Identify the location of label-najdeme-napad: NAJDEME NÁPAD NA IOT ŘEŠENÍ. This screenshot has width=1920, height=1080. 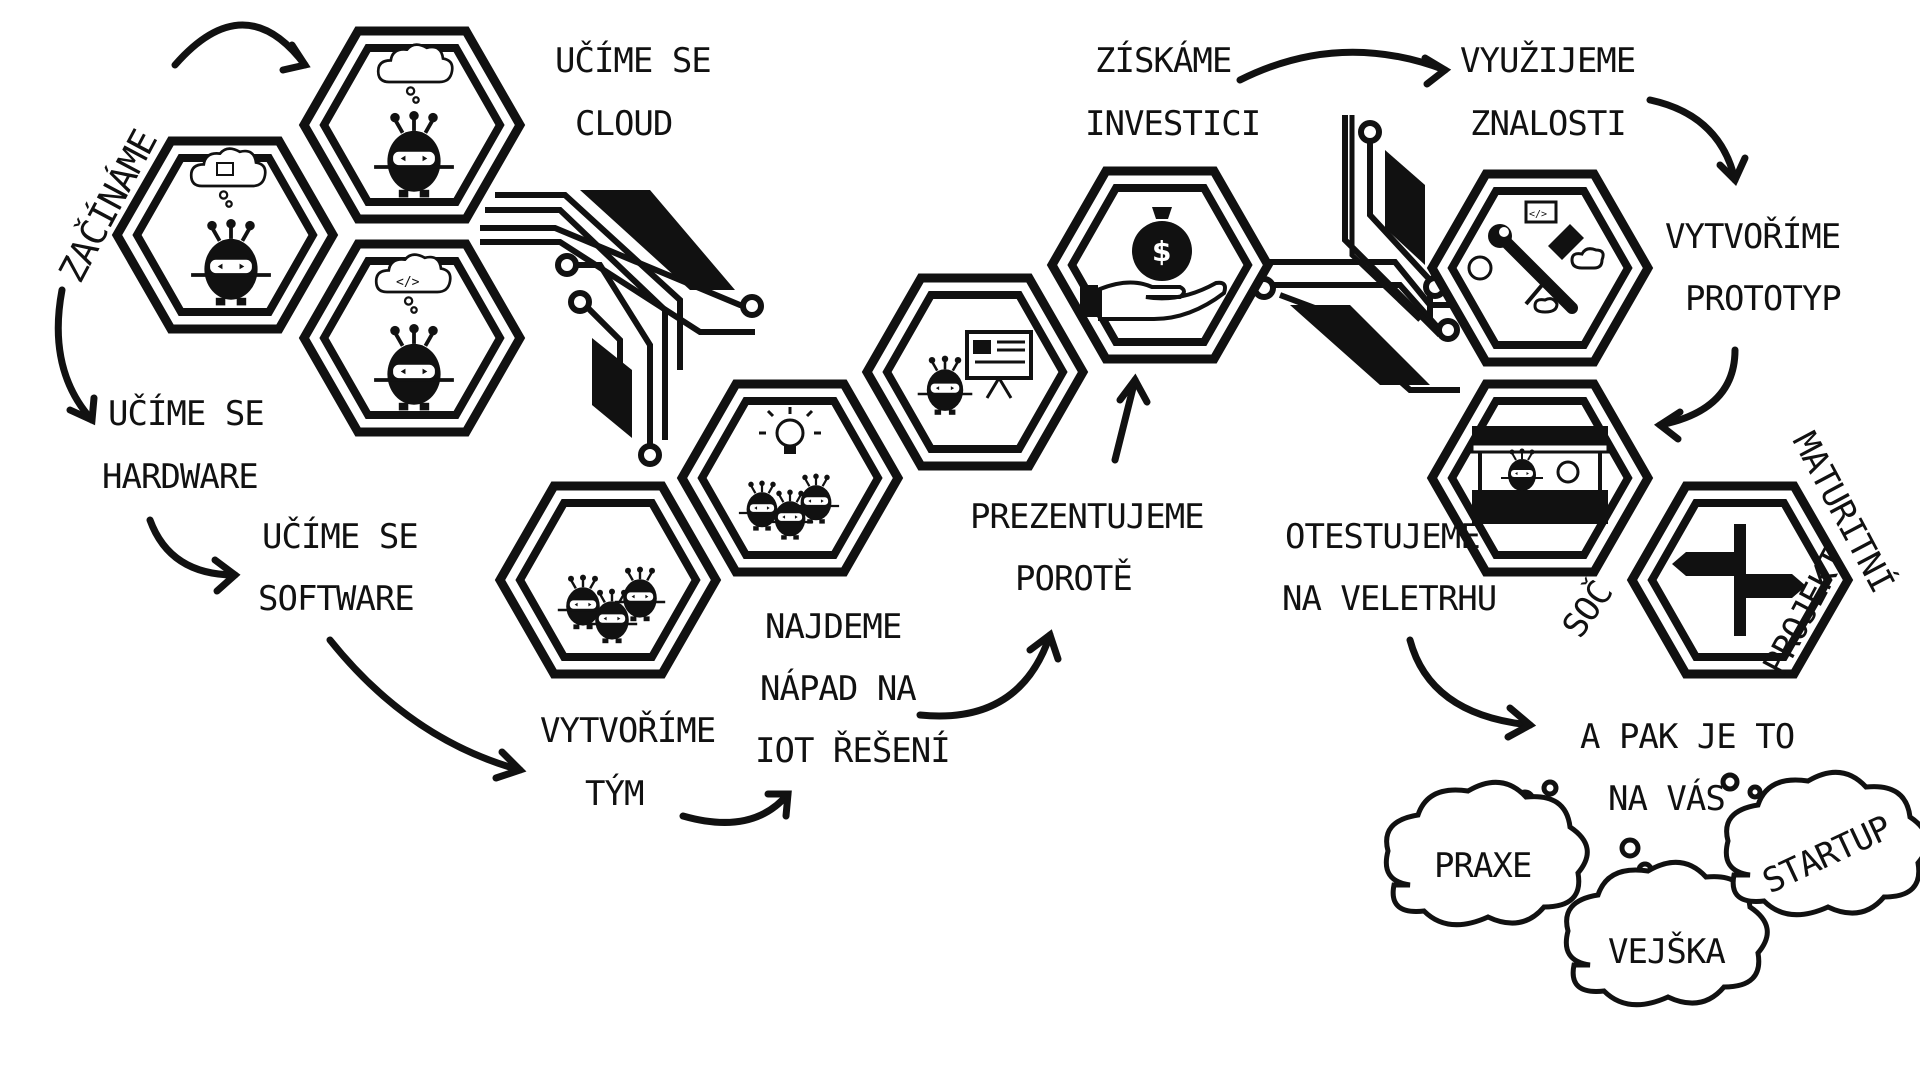
(853, 689).